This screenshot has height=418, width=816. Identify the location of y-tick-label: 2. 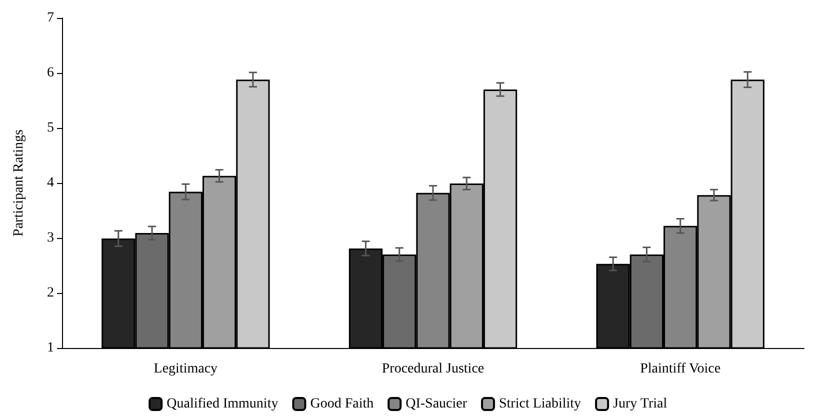
(50, 293).